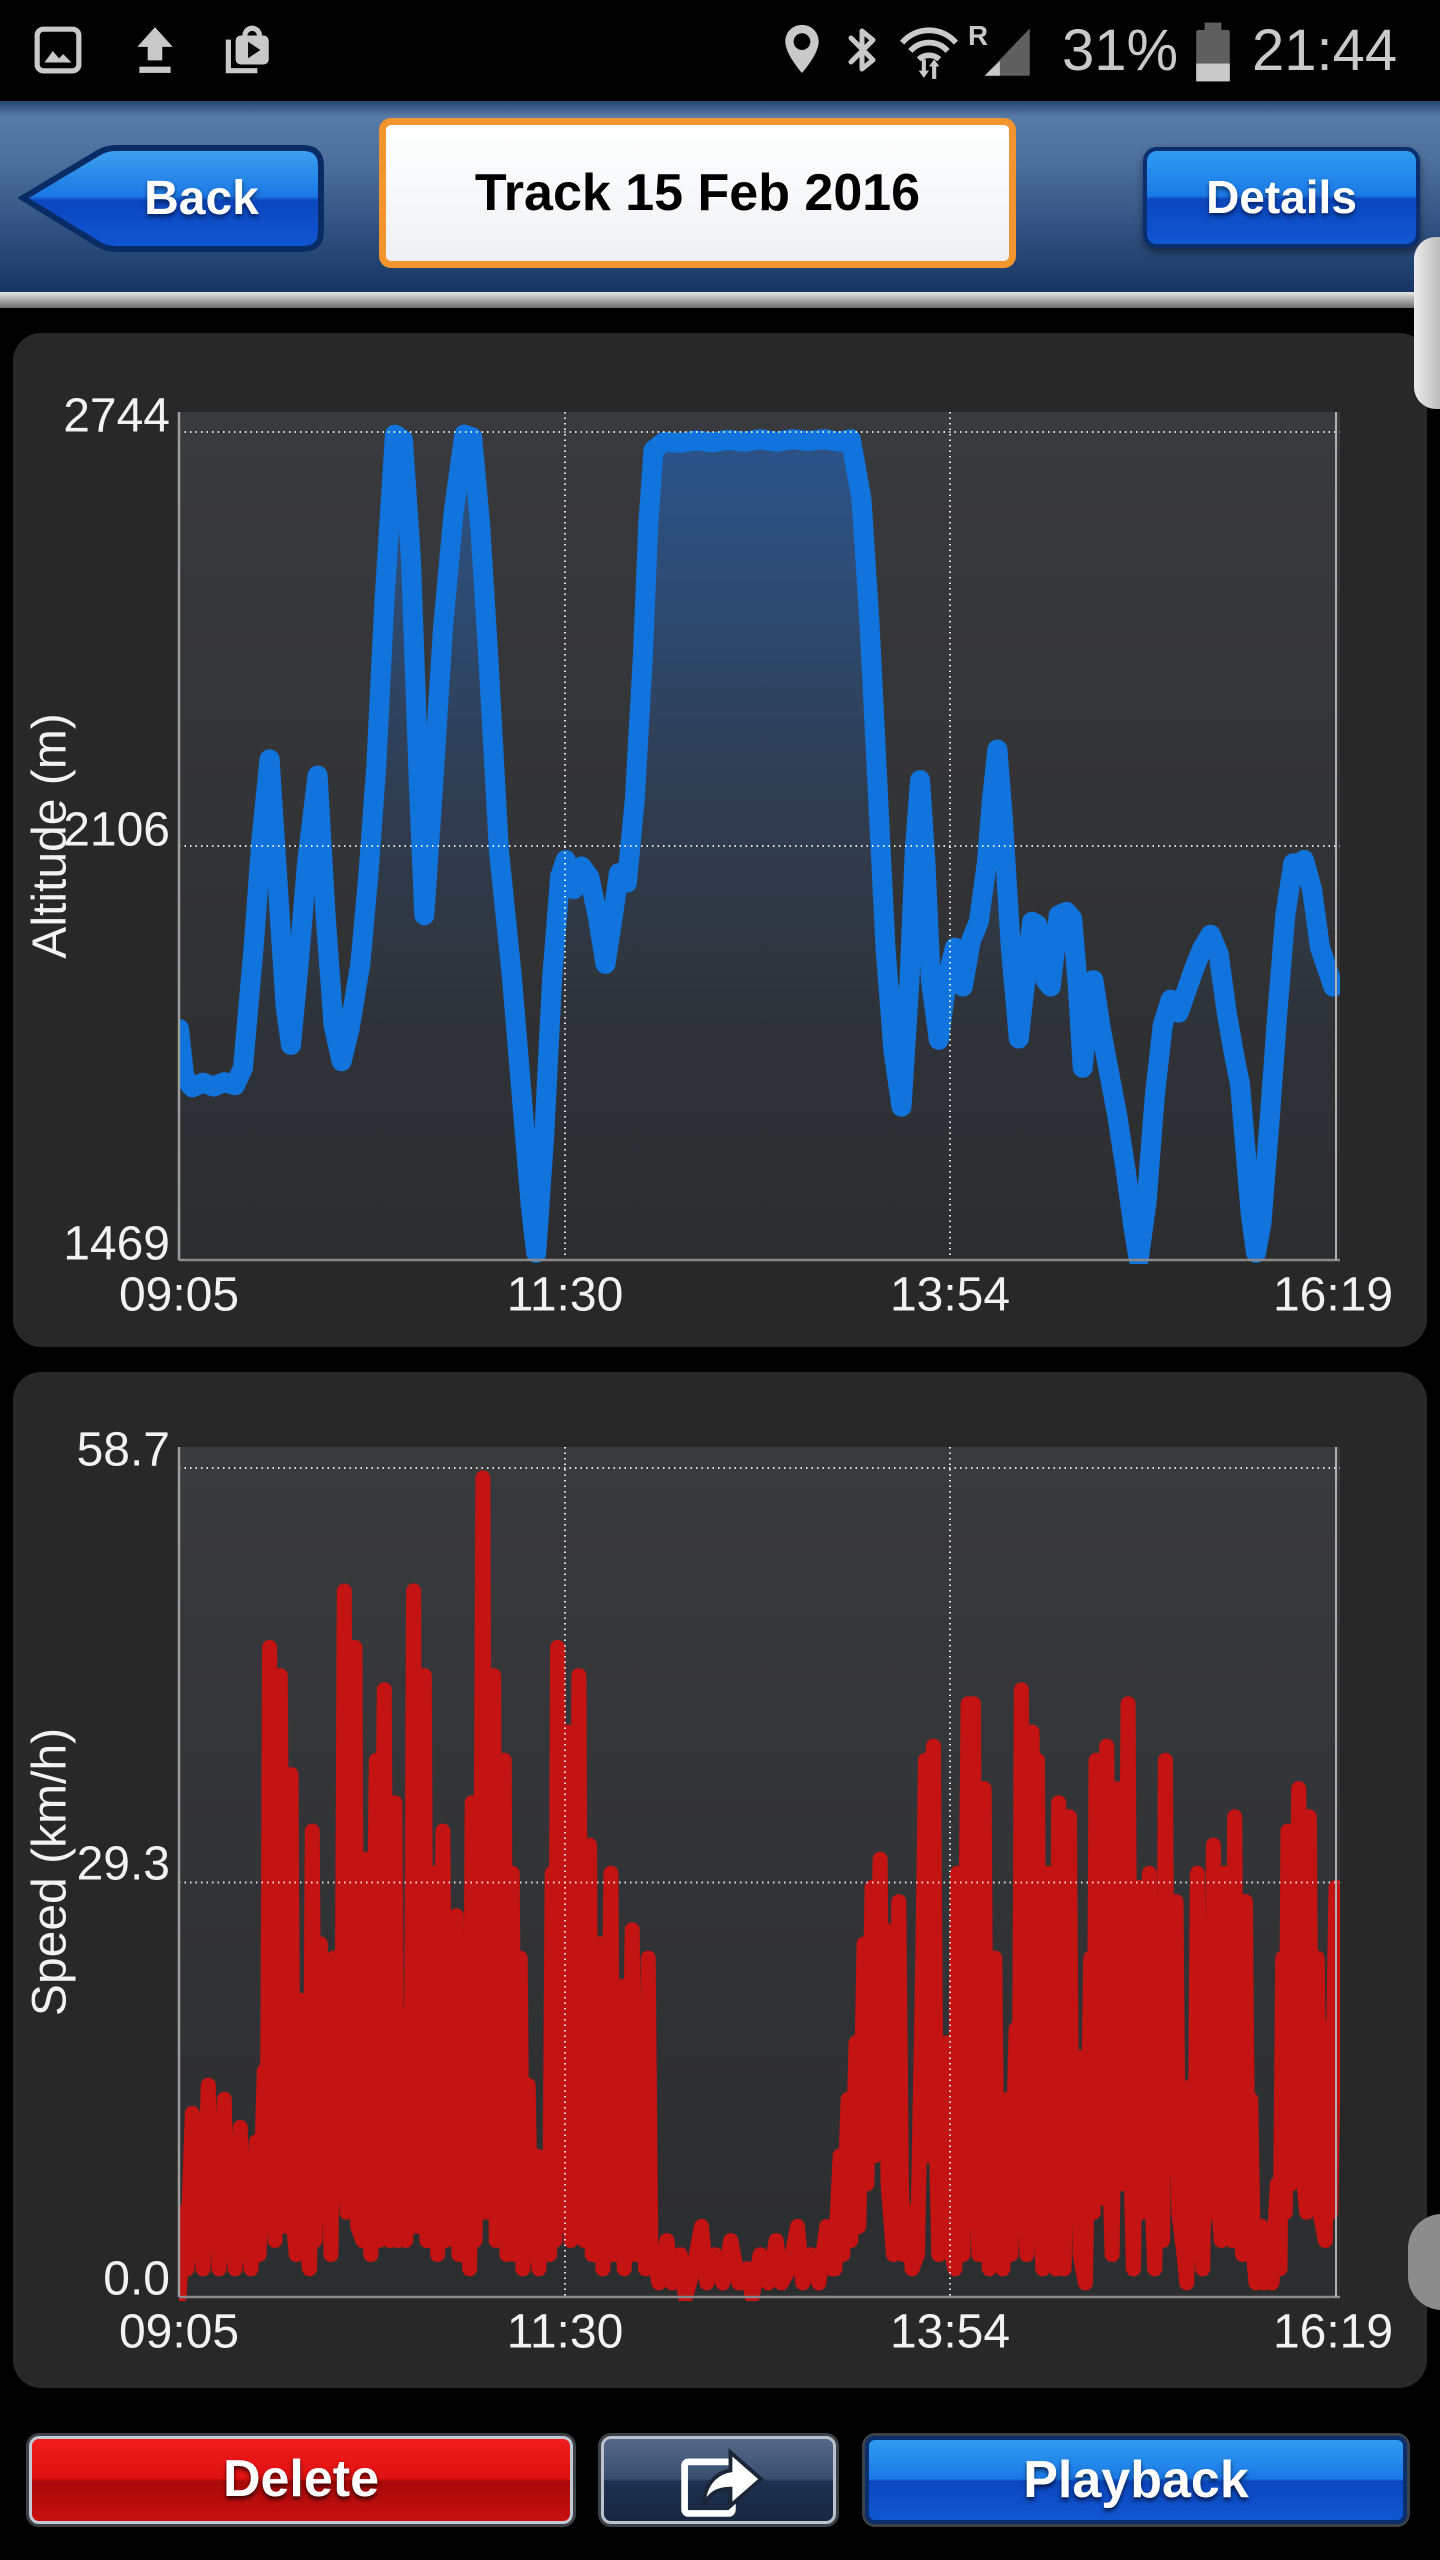  Describe the element at coordinates (862, 50) in the screenshot. I see `bluetooth-icon` at that location.